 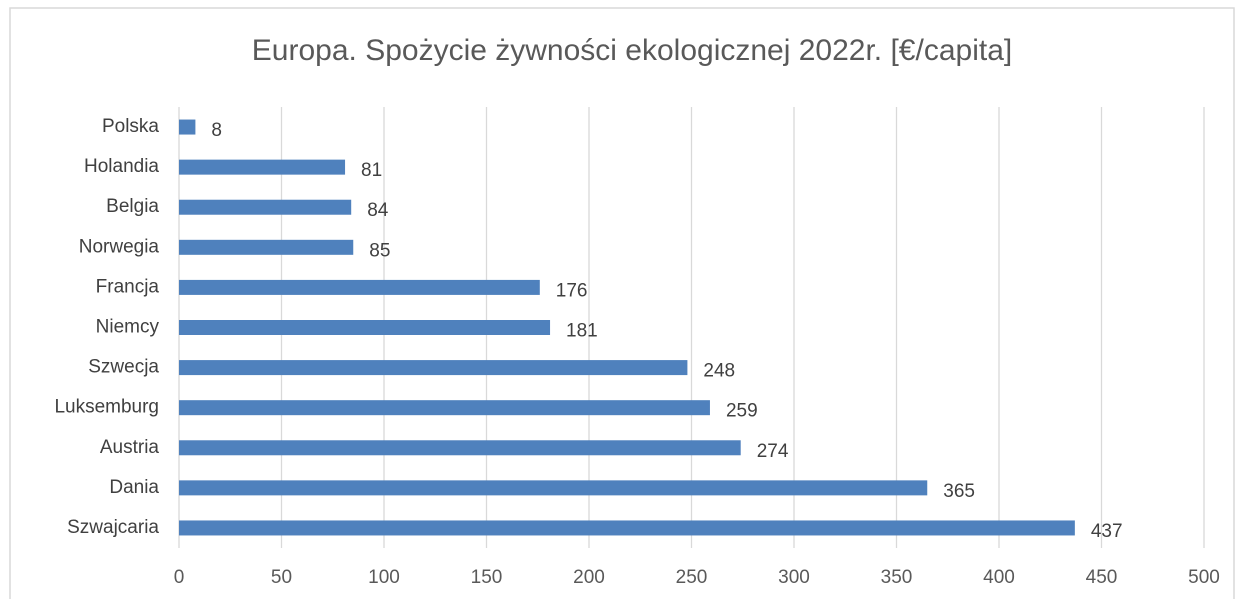 What do you see at coordinates (384, 577) in the screenshot?
I see `x-tick-label: 100` at bounding box center [384, 577].